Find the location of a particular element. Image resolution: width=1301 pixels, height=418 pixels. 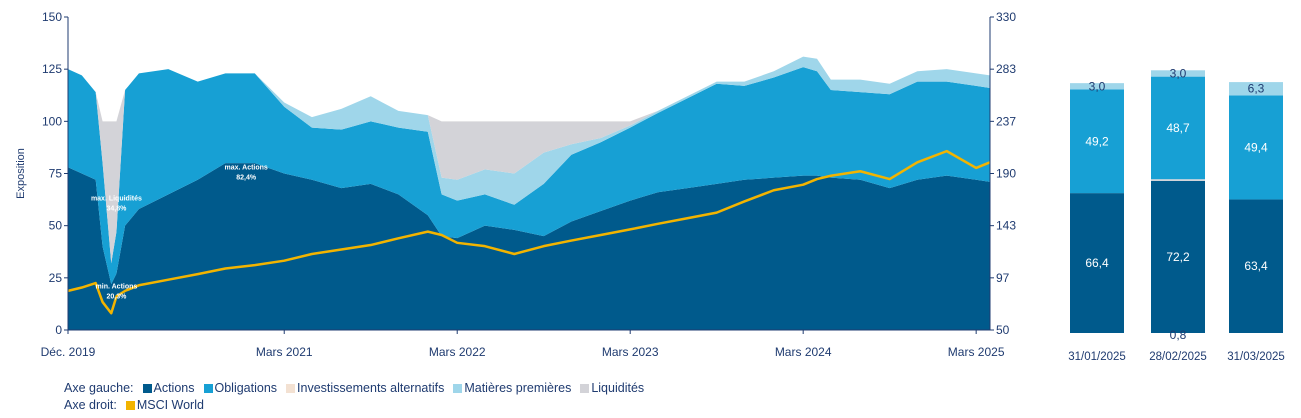

bar-category-label: 31/01/2025 is located at coordinates (1097, 357).